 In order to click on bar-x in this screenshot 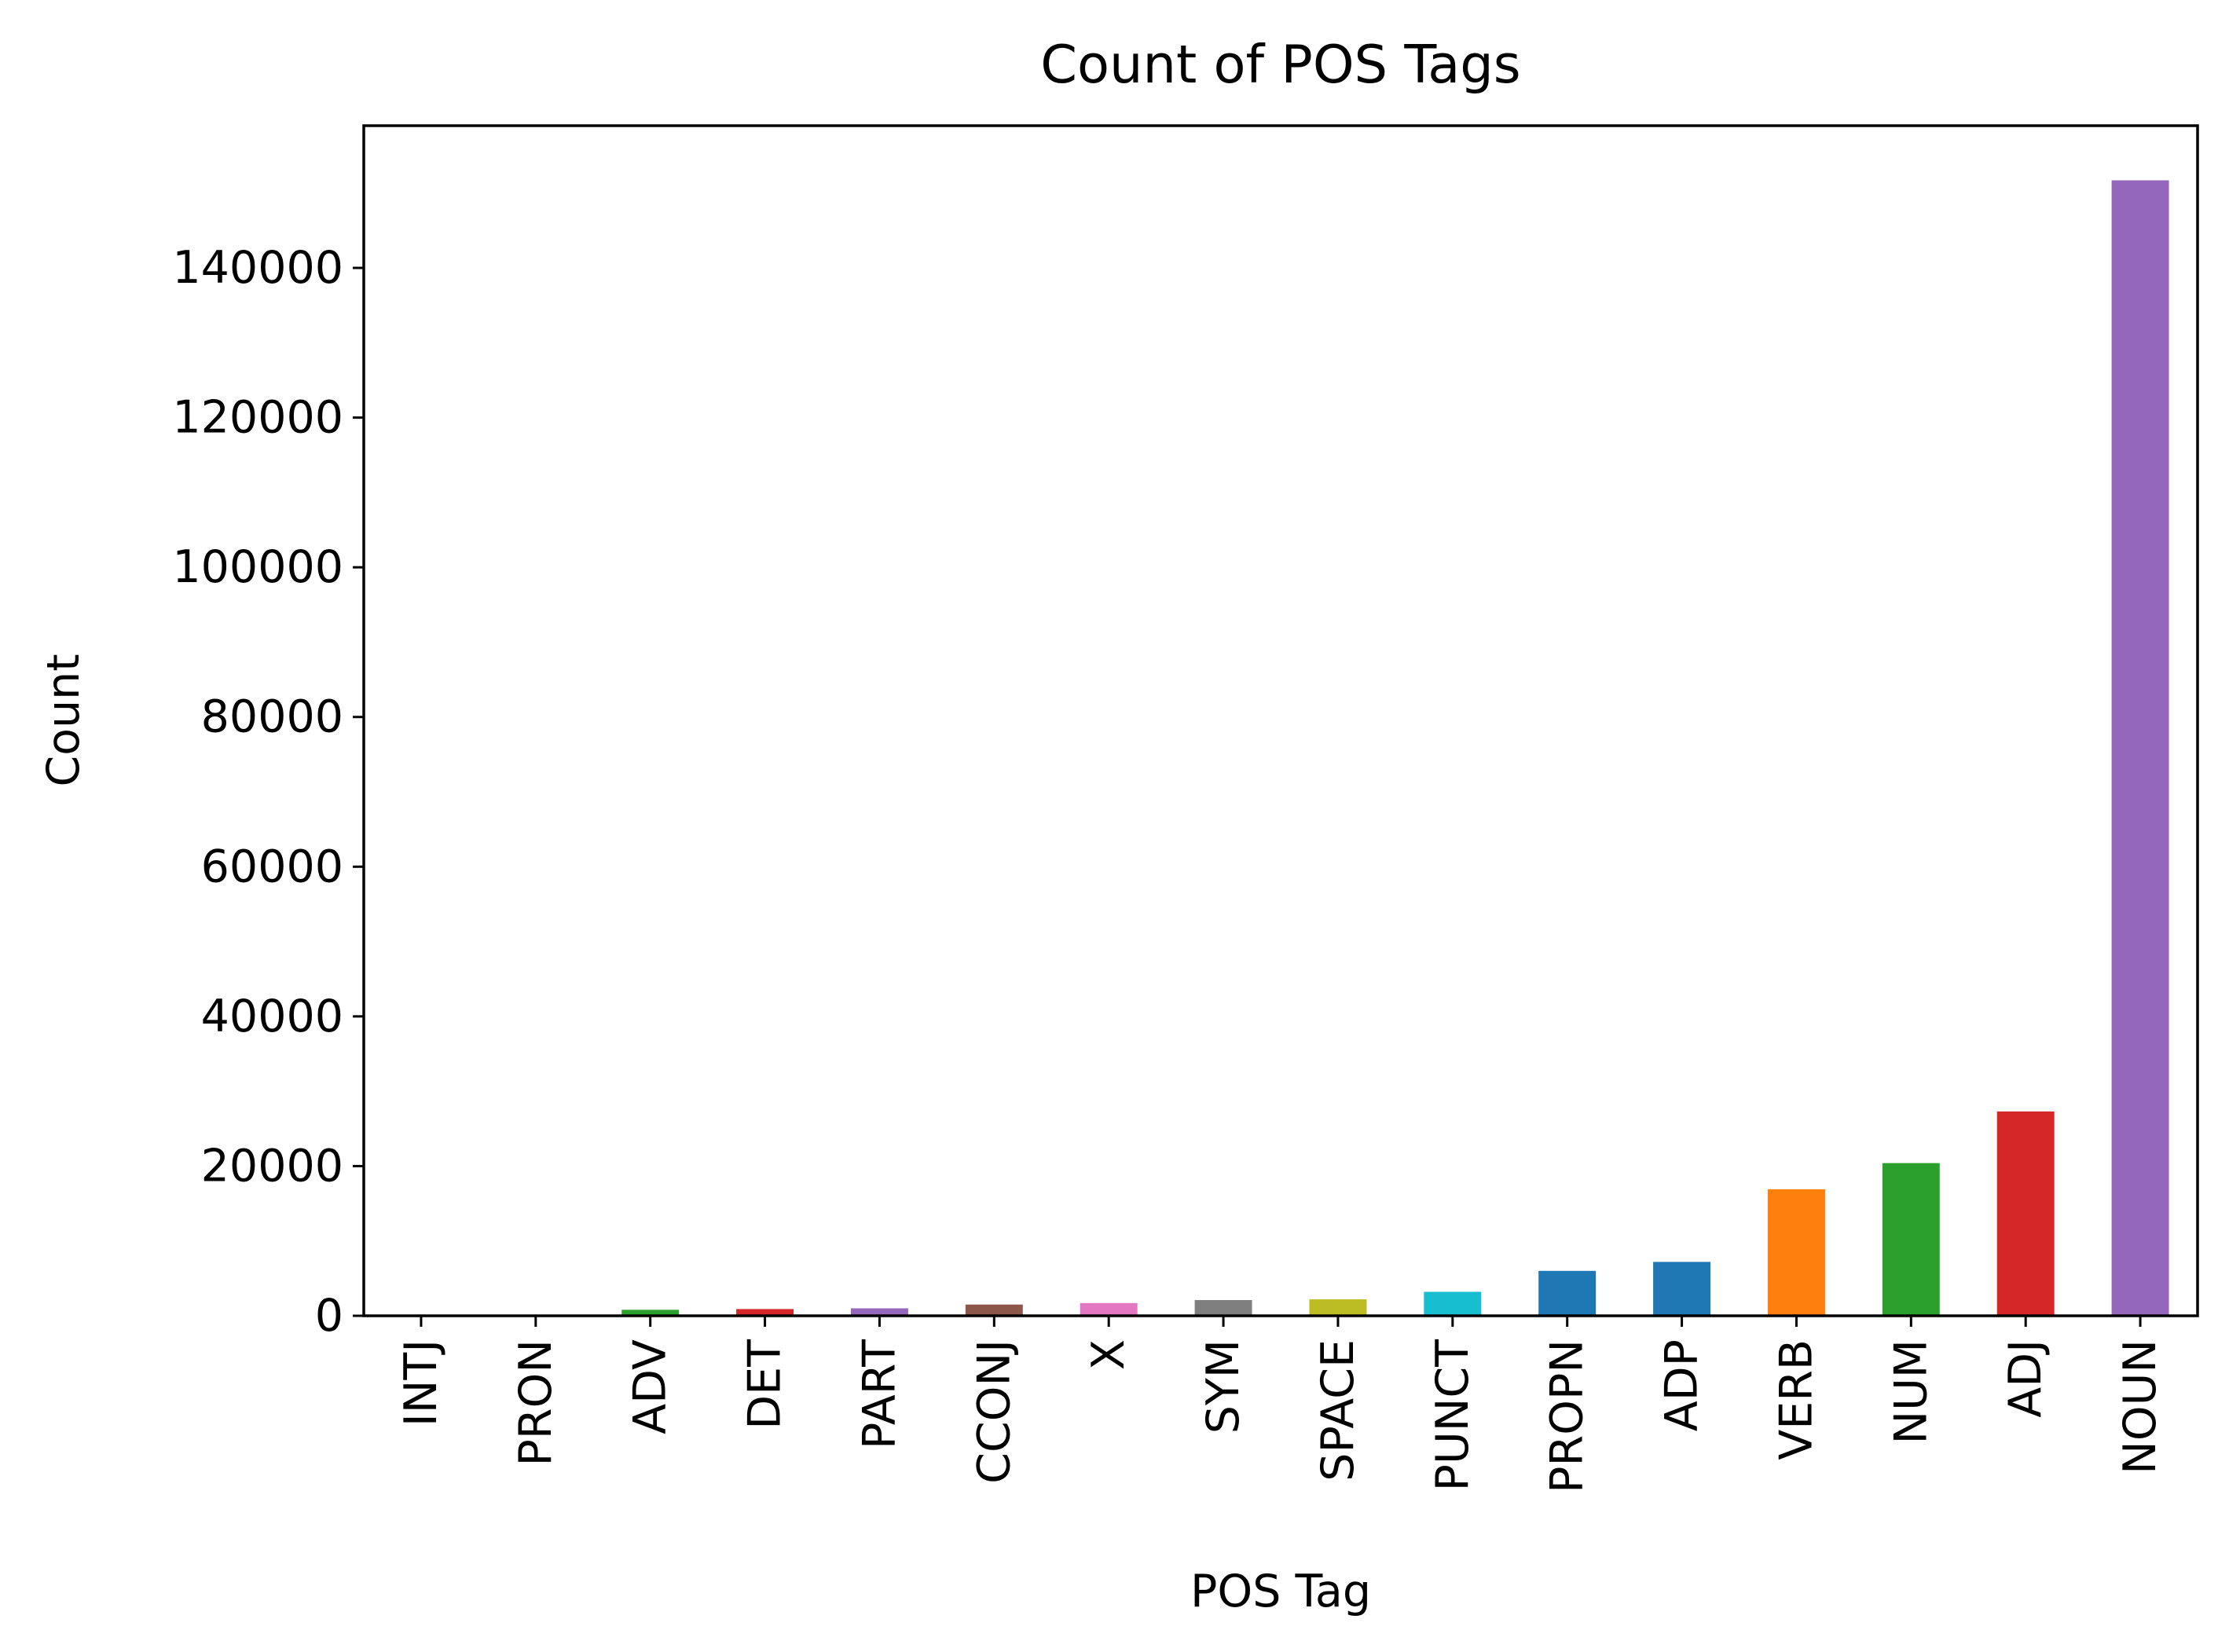, I will do `click(1109, 1309)`.